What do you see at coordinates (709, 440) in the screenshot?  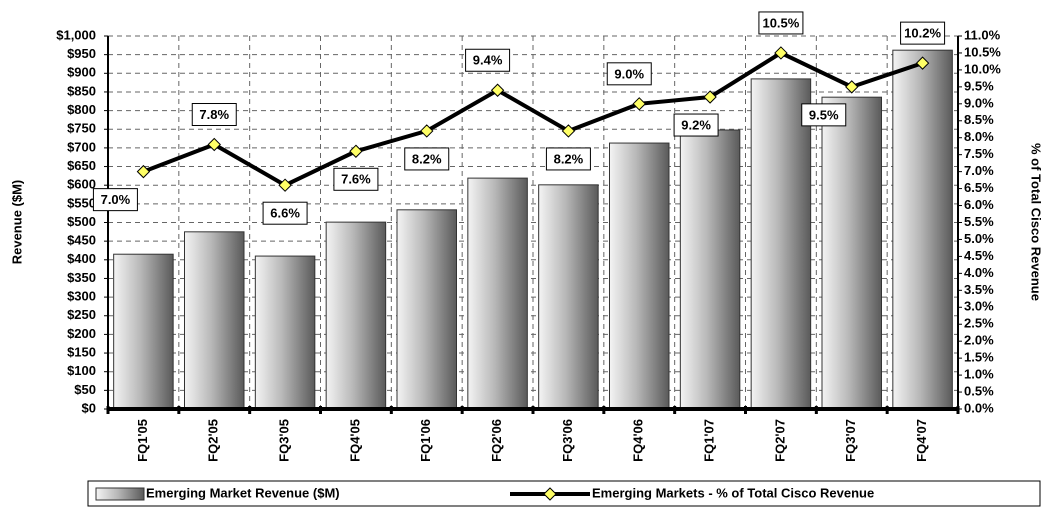 I see `x-tick-label: FQ1'07` at bounding box center [709, 440].